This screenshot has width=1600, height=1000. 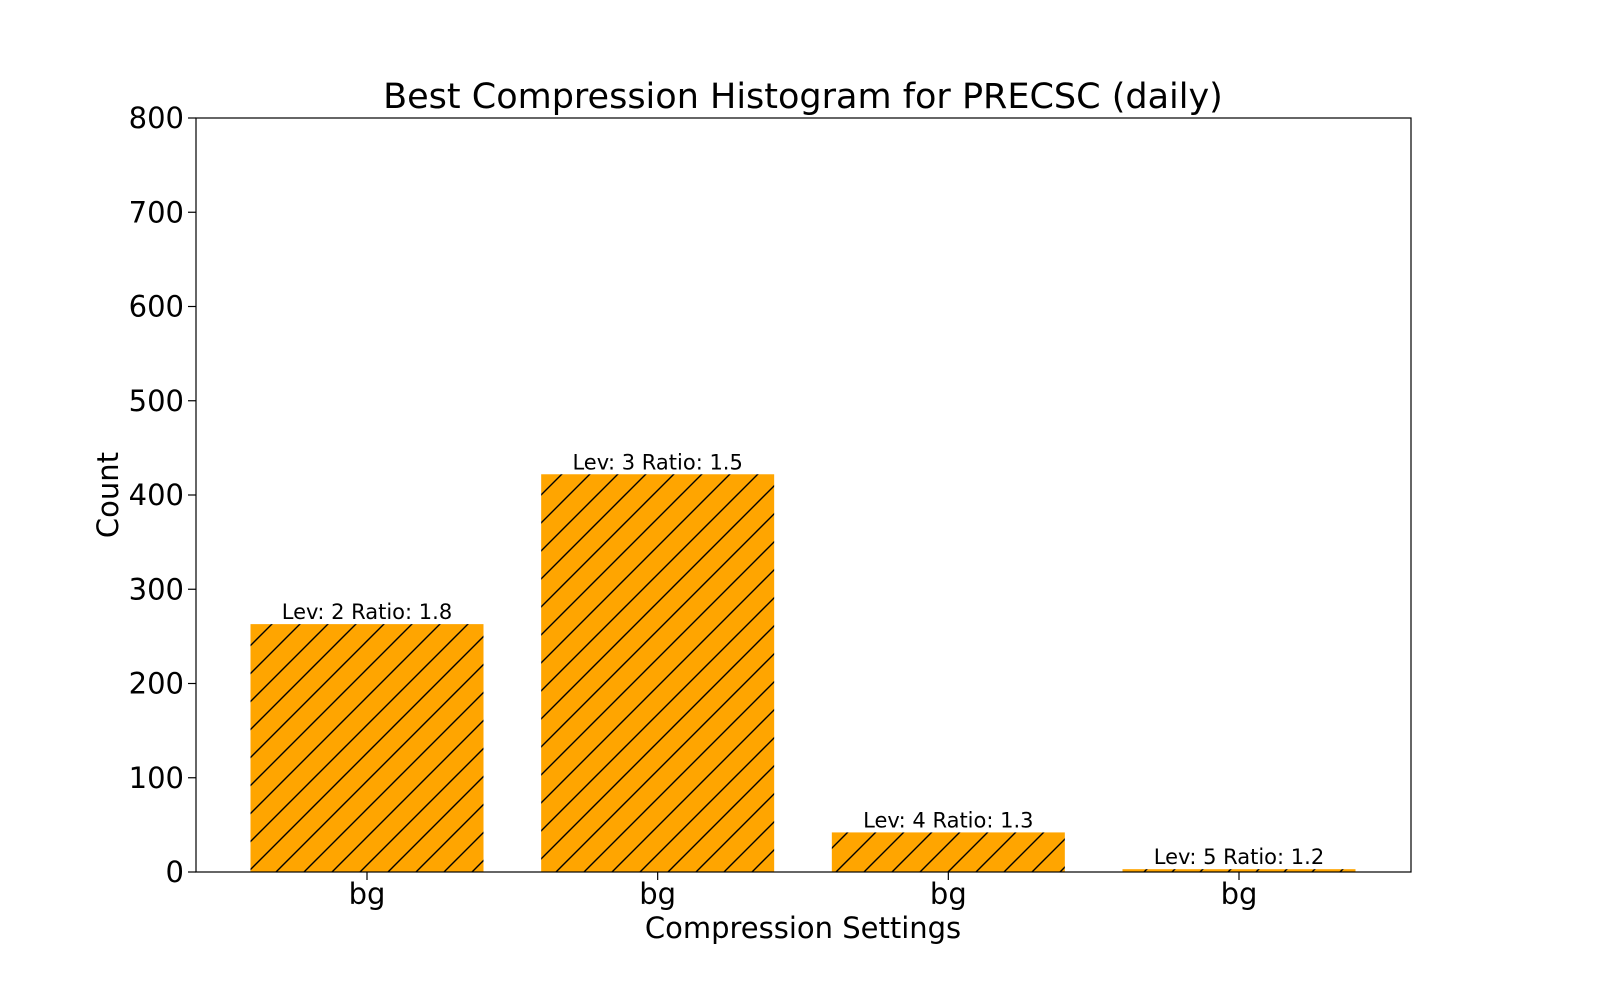 I want to click on bar-data-label: Lev: 2 Ratio: 1.8, so click(x=367, y=612).